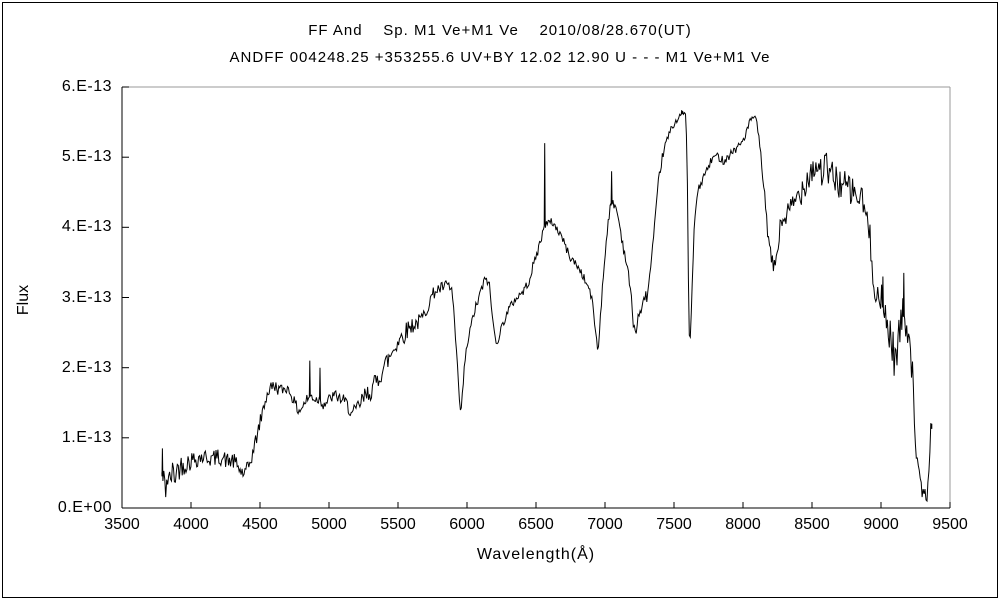 The height and width of the screenshot is (600, 1000). What do you see at coordinates (329, 524) in the screenshot?
I see `x-tick-label-5000: 5000` at bounding box center [329, 524].